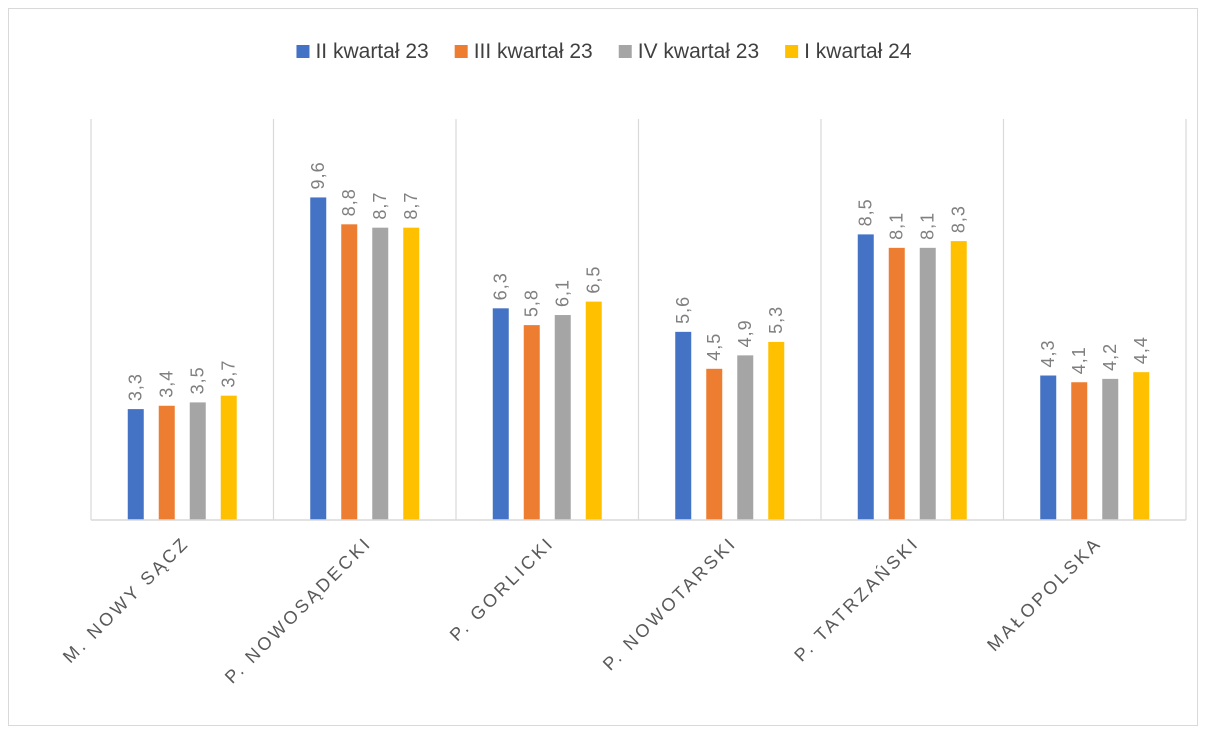 The height and width of the screenshot is (736, 1208). I want to click on data-label: 4,3, so click(1048, 353).